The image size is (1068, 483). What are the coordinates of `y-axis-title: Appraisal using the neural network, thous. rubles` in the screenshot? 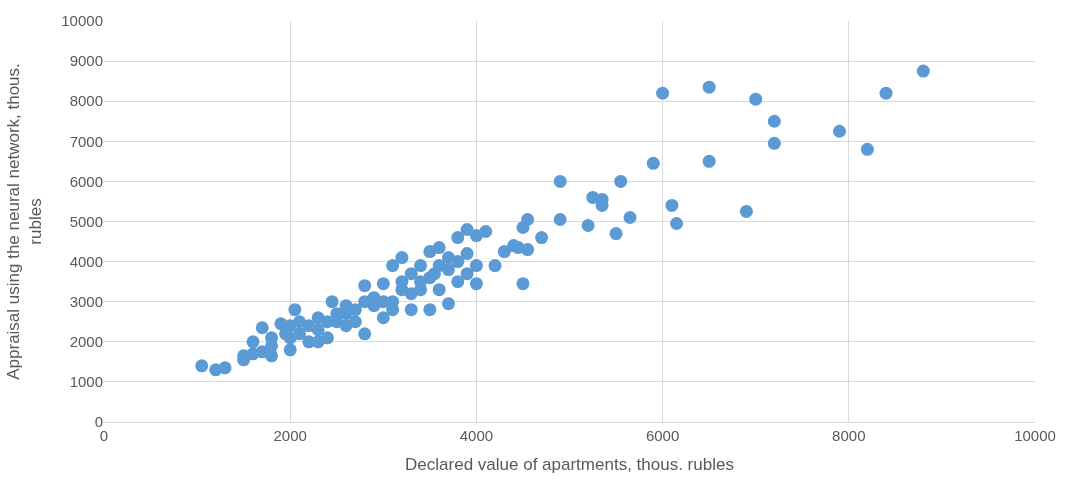 It's located at (24, 221).